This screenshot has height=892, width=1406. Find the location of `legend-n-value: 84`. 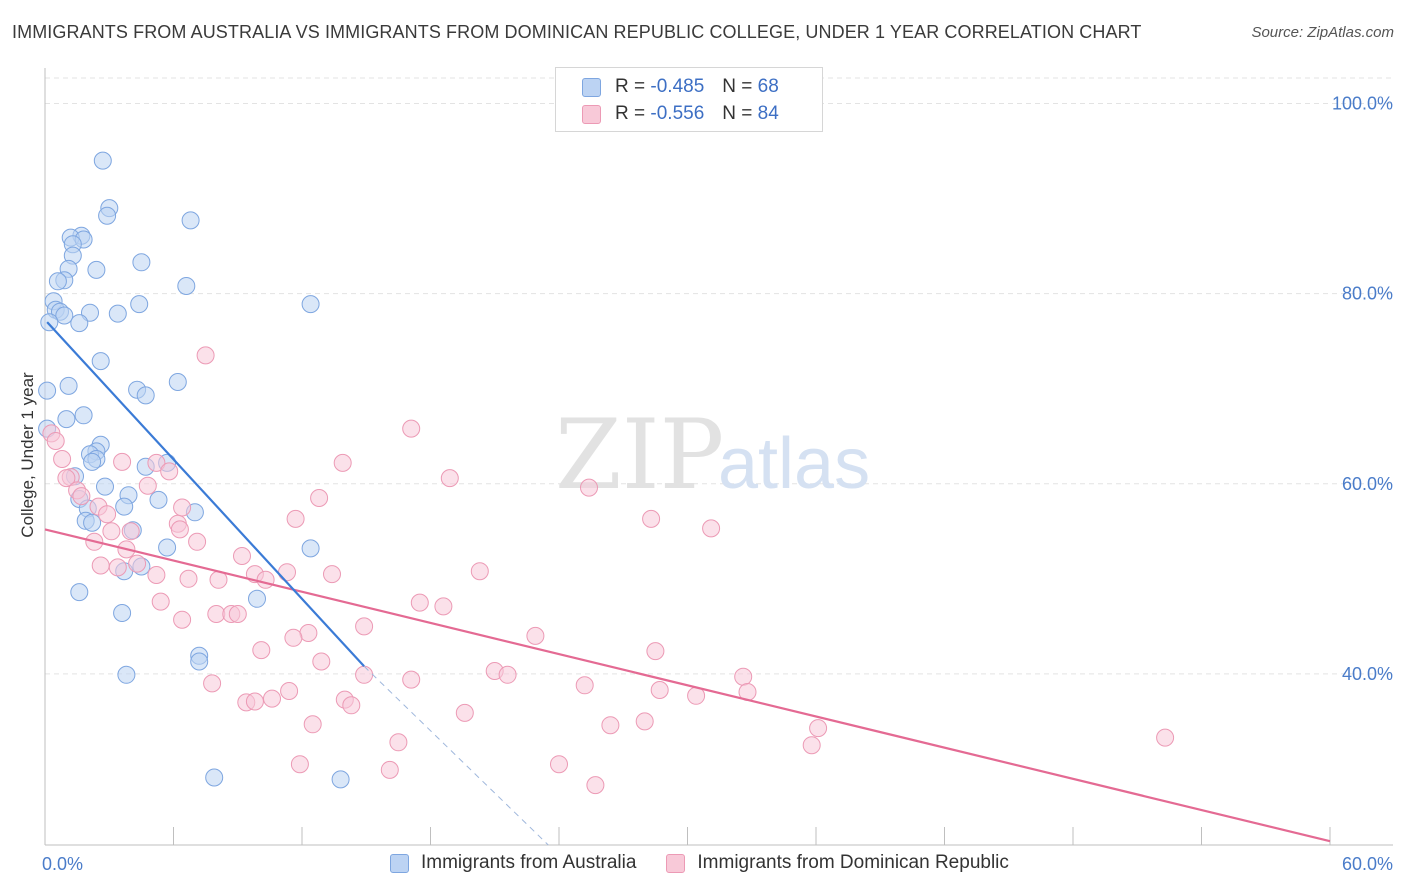

legend-n-value: 84 is located at coordinates (768, 113).